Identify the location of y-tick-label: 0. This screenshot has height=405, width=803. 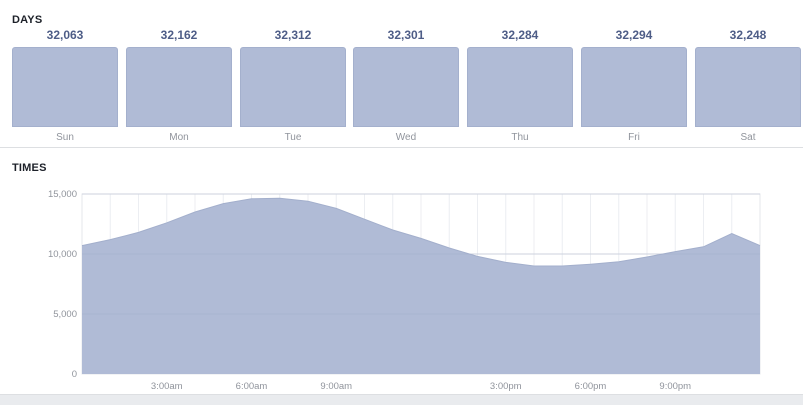
(74, 374).